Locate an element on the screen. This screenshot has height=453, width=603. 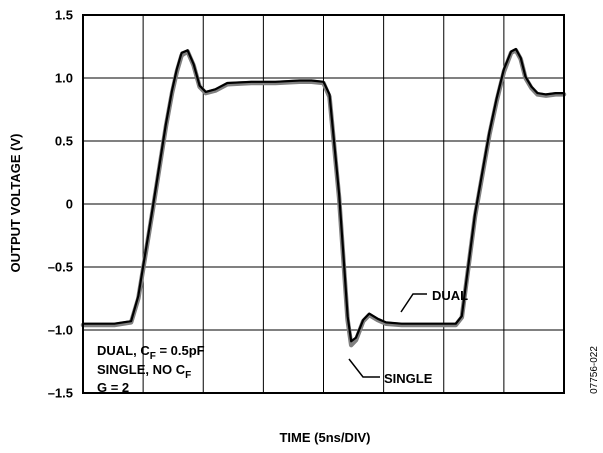
y-tick-label: –1.5 is located at coordinates (60, 393).